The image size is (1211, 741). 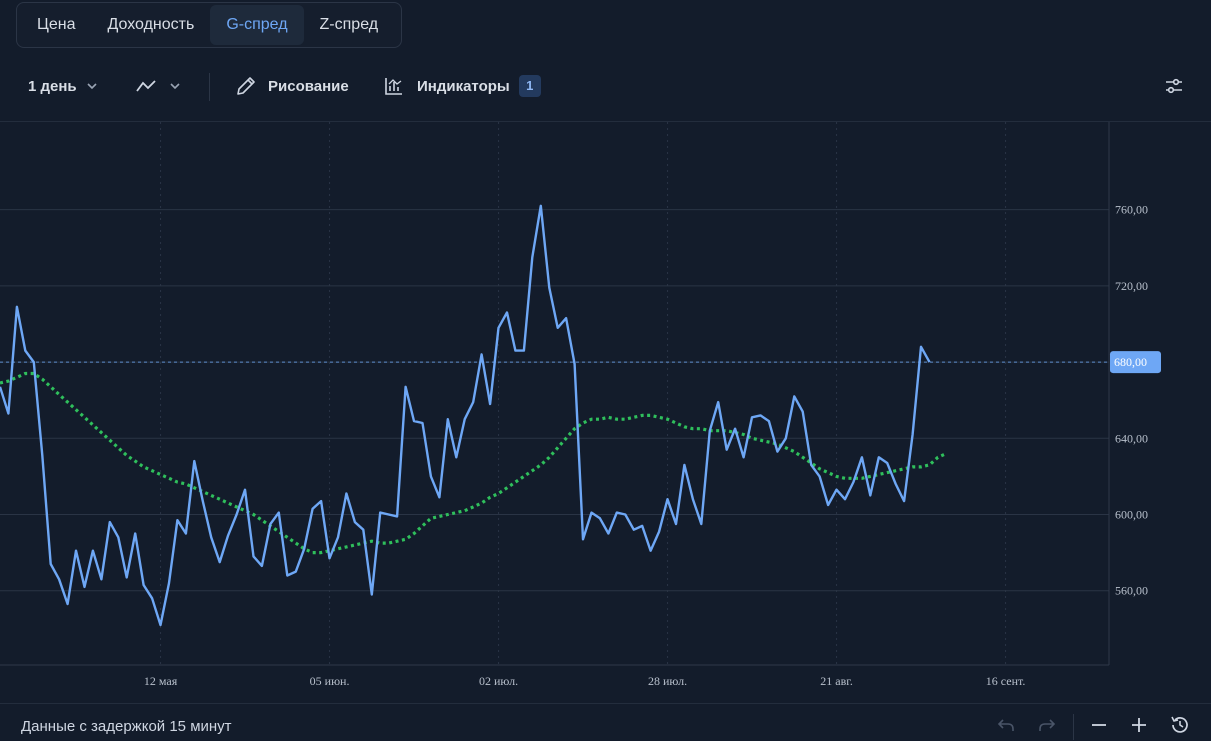 What do you see at coordinates (1073, 727) in the screenshot?
I see `footer-divider` at bounding box center [1073, 727].